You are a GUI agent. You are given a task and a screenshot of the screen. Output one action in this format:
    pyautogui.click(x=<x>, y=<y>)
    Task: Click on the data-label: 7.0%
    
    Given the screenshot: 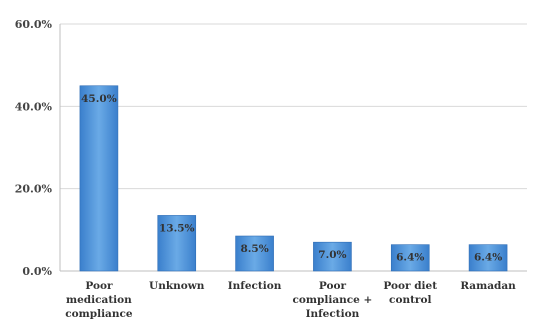 What is the action you would take?
    pyautogui.click(x=332, y=255)
    